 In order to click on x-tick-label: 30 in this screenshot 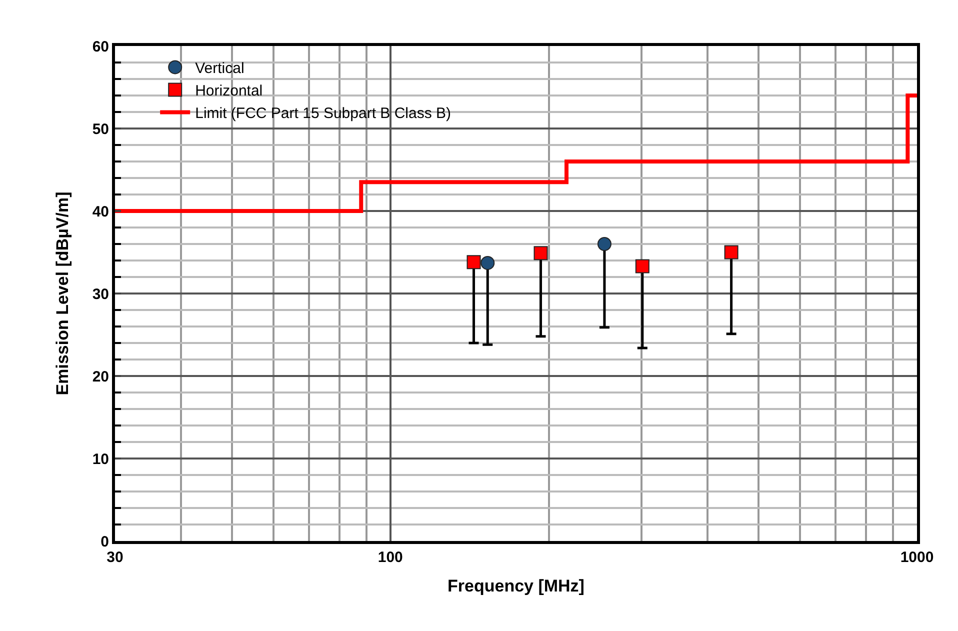, I will do `click(115, 557)`.